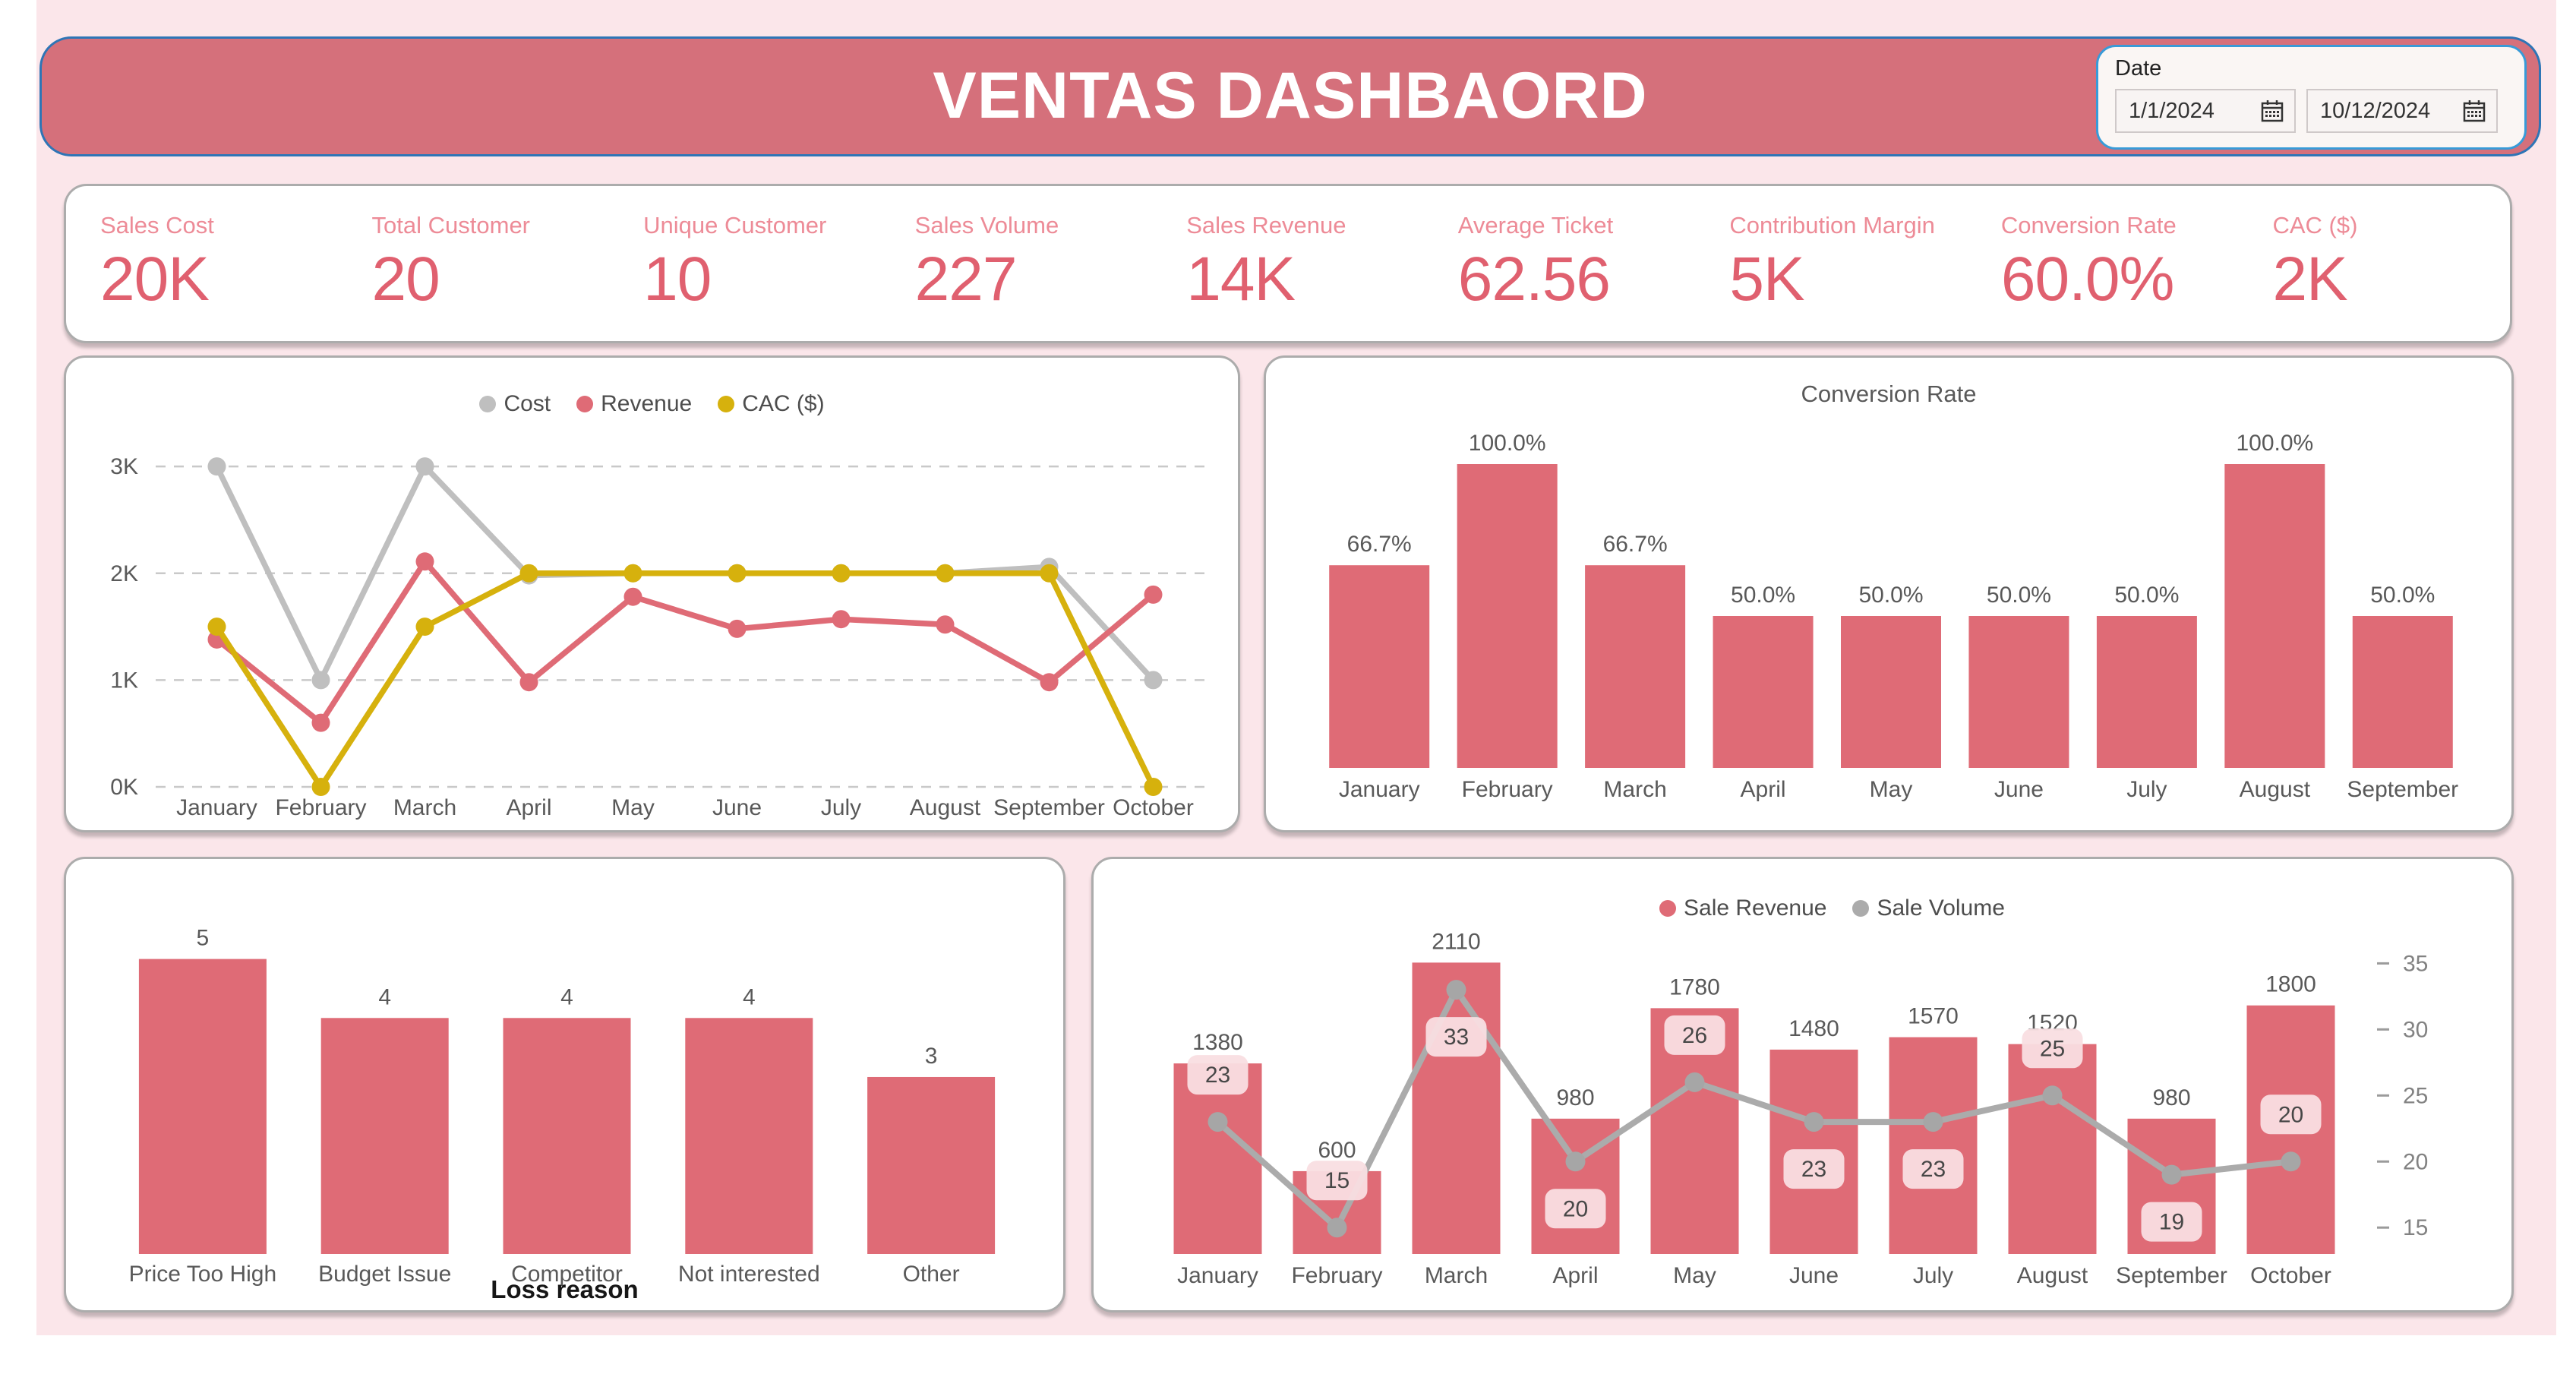 The width and height of the screenshot is (2576, 1374). I want to click on point-sale-volume-september, so click(2171, 1174).